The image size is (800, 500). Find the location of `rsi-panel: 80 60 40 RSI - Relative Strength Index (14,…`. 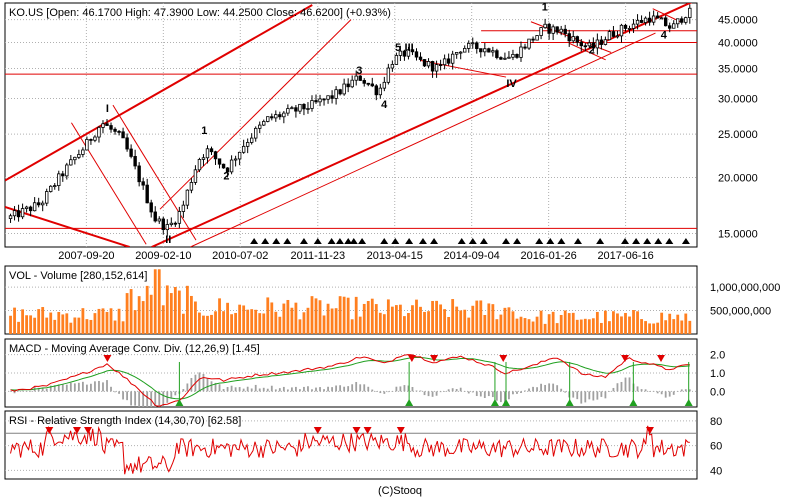

rsi-panel: 80 60 40 RSI - Relative Strength Index (14,… is located at coordinates (363, 445).